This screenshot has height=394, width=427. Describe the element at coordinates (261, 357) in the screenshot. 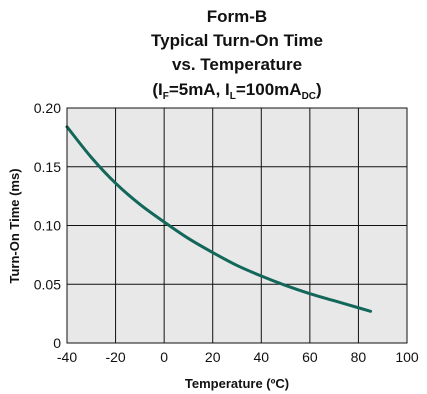

I see `x-tick-label: 40` at that location.